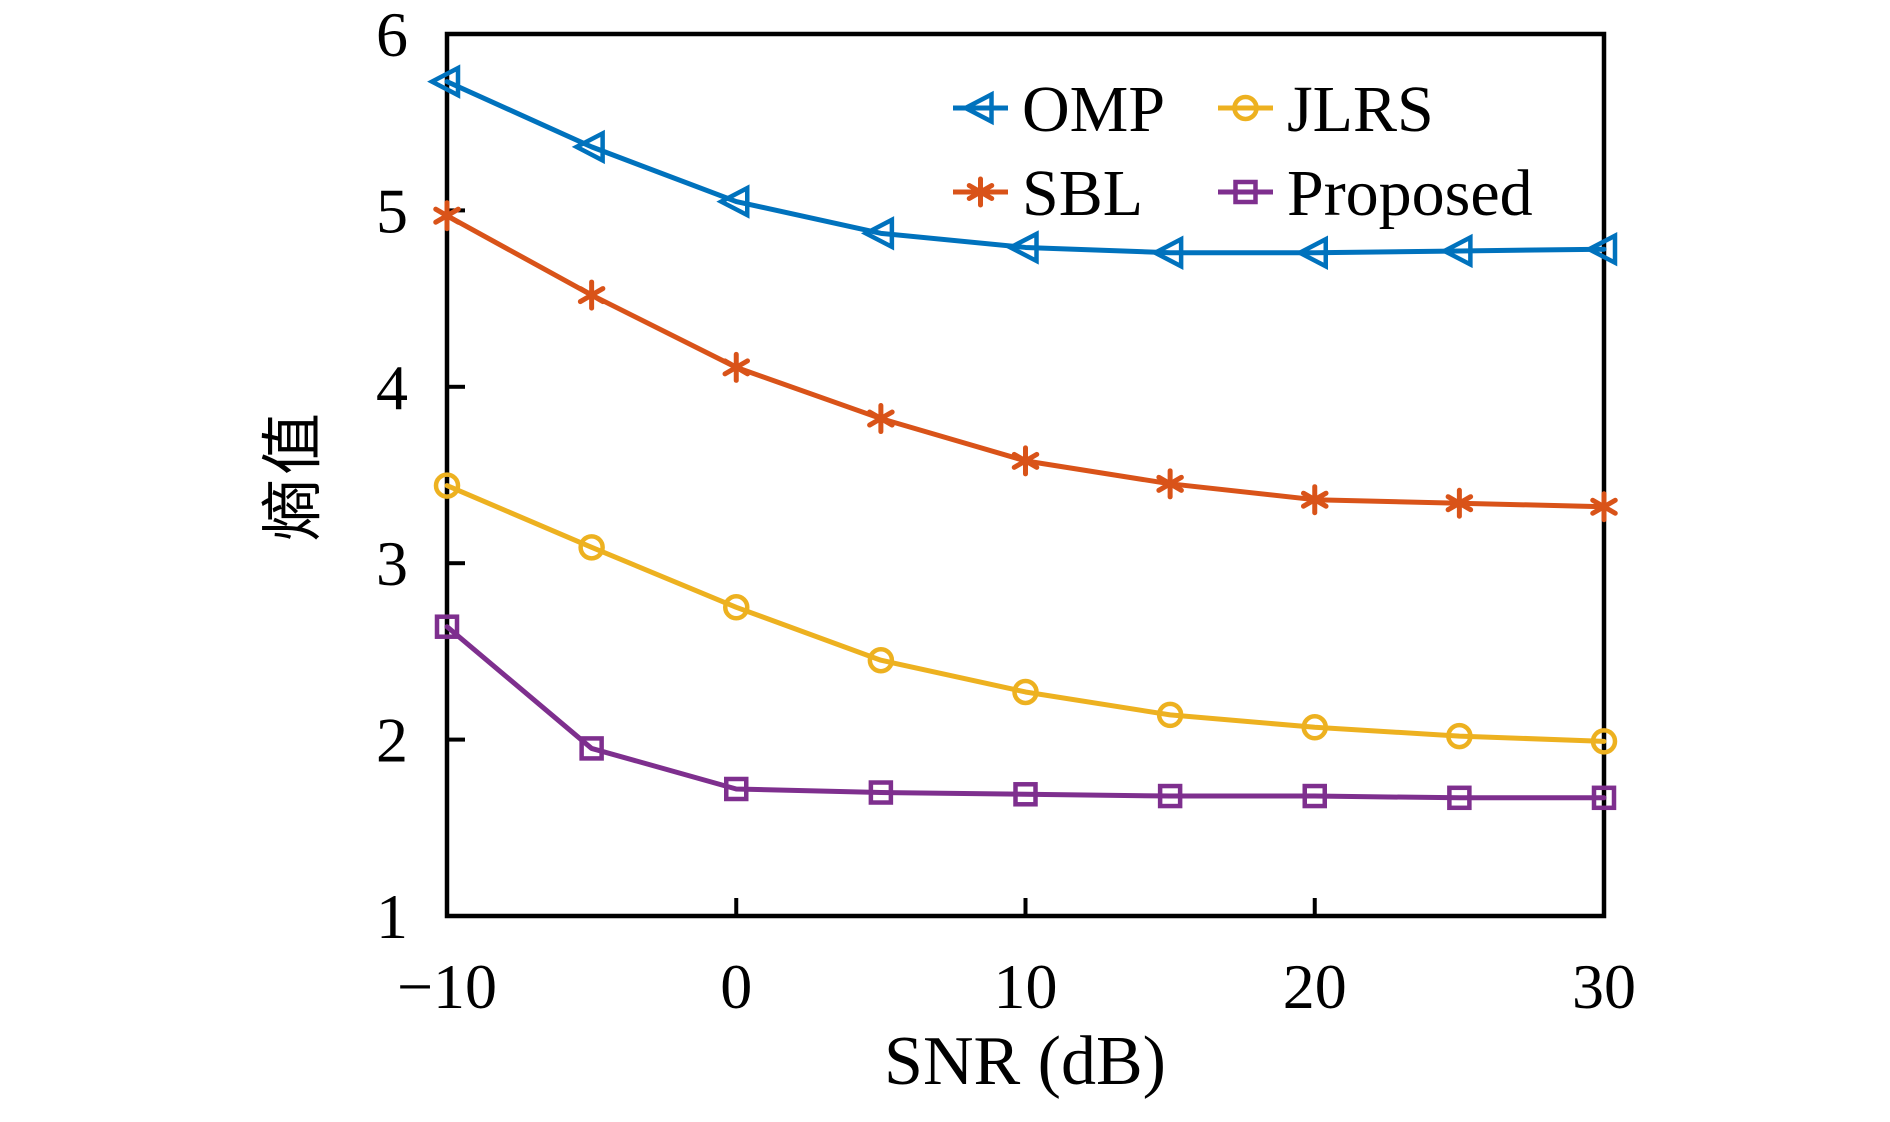 The image size is (1890, 1122). Describe the element at coordinates (392, 563) in the screenshot. I see `y-tick-label: 3` at that location.